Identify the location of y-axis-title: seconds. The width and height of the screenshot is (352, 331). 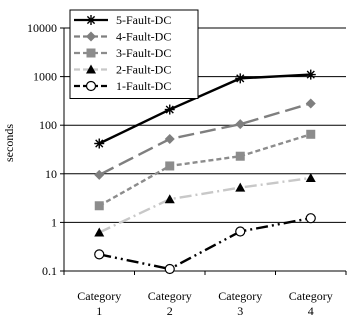
(9, 143).